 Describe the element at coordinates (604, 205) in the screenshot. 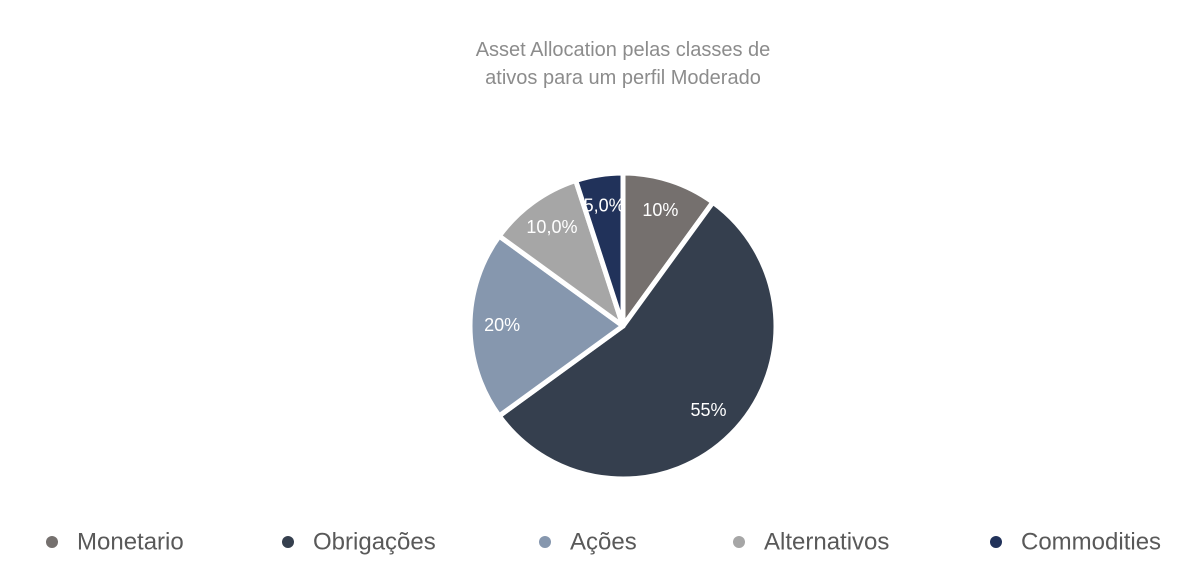

I see `value-label: 5,0%` at that location.